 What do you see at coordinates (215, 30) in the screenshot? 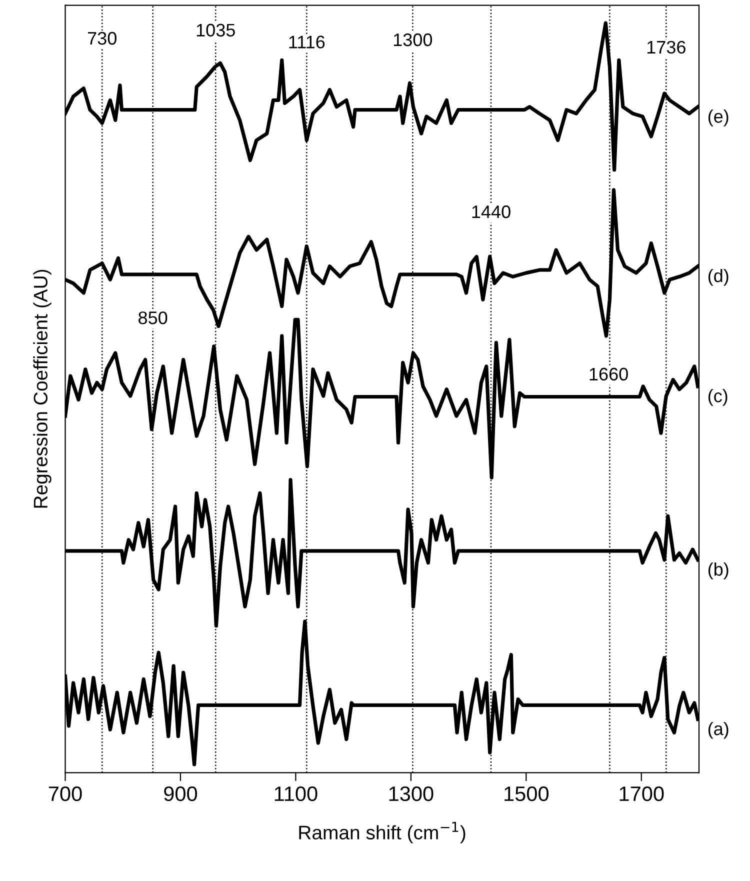
I see `annotation: 1035` at bounding box center [215, 30].